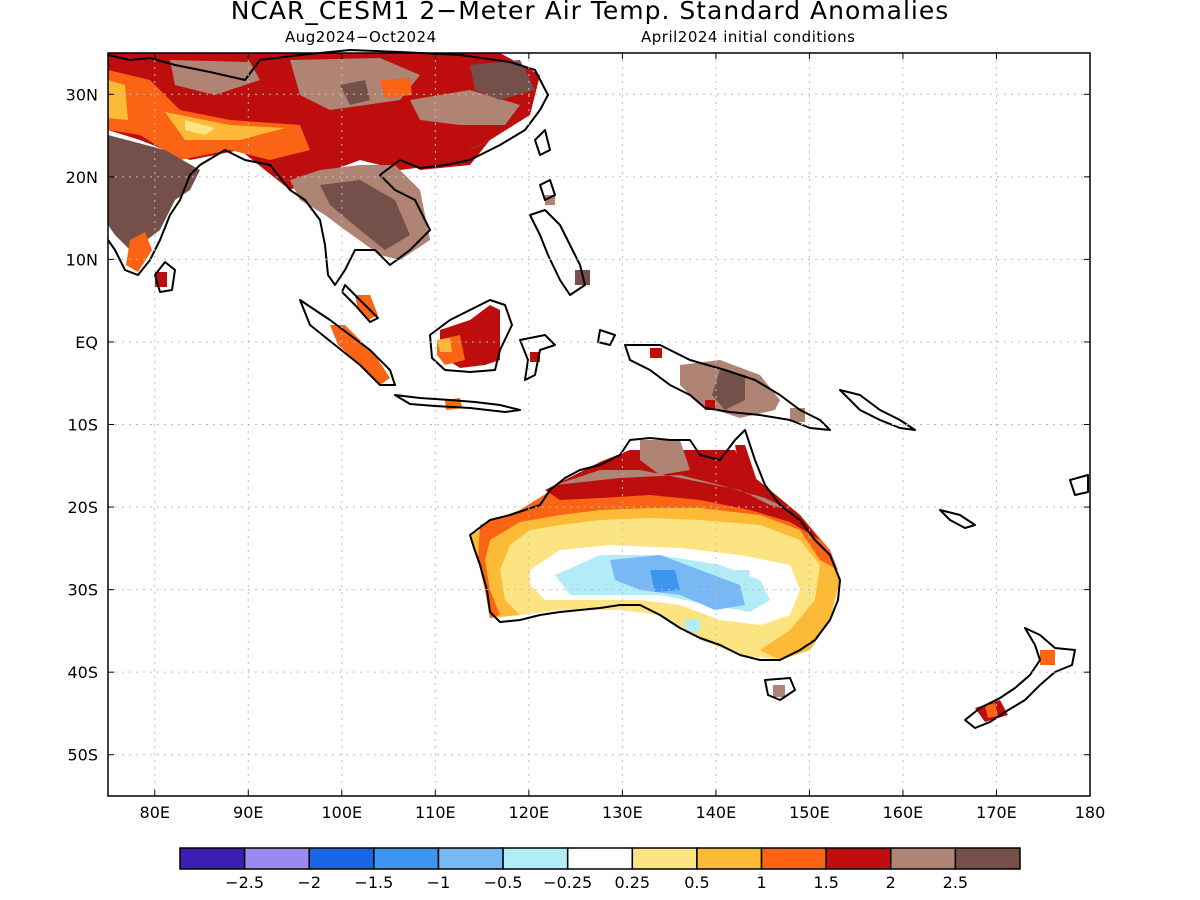 The height and width of the screenshot is (900, 1200). What do you see at coordinates (373, 882) in the screenshot?
I see `colorbar-label: −1.5` at bounding box center [373, 882].